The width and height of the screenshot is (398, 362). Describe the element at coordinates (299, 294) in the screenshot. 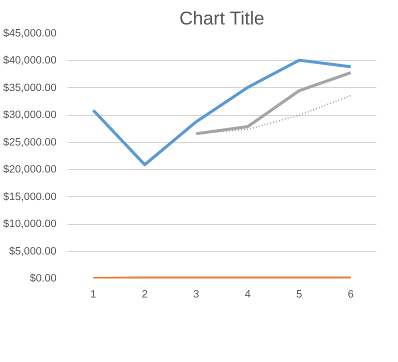

I see `x-tick-label: 5` at that location.